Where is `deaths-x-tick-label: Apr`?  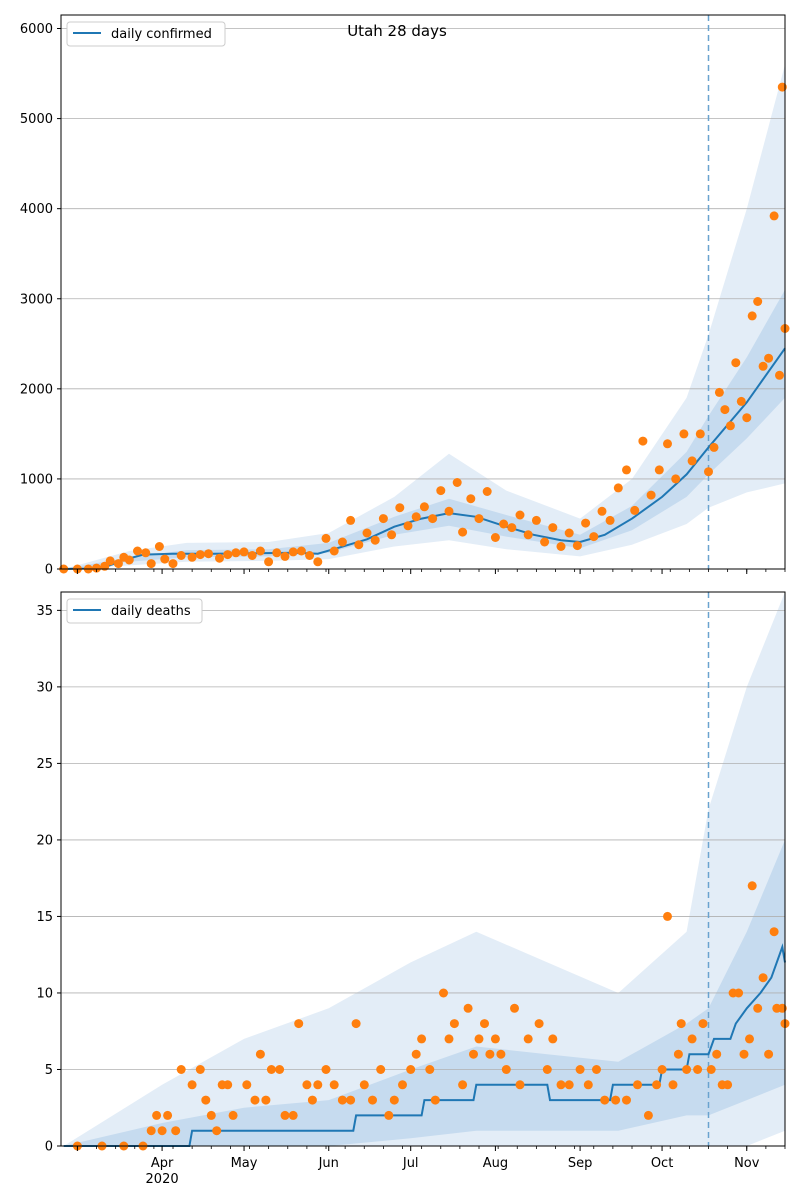 deaths-x-tick-label: Apr is located at coordinates (162, 1163).